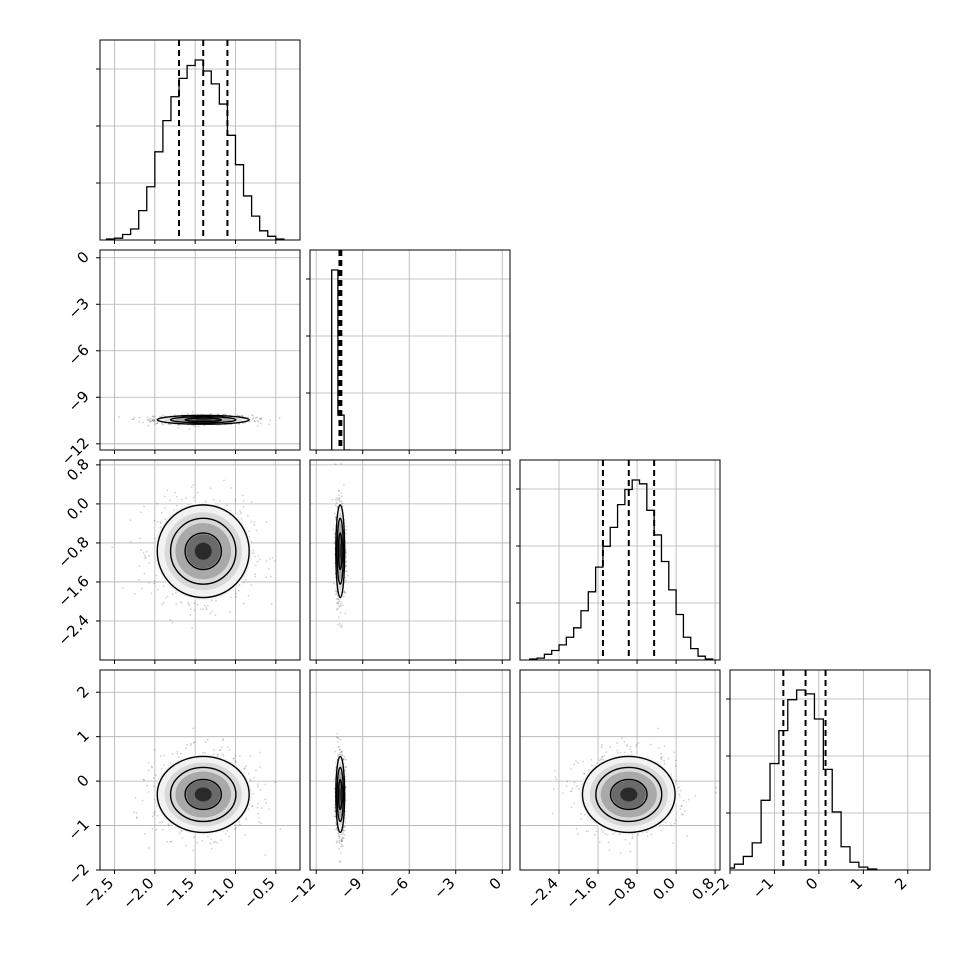 The width and height of the screenshot is (970, 970). What do you see at coordinates (410, 350) in the screenshot?
I see `panel-grid` at bounding box center [410, 350].